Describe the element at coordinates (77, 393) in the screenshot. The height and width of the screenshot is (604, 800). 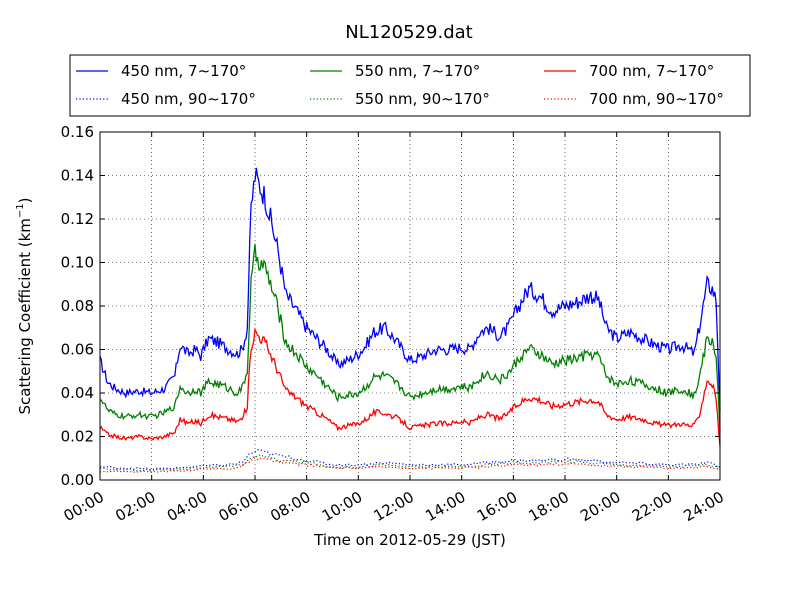
I see `y-tick-label: 0.04` at that location.